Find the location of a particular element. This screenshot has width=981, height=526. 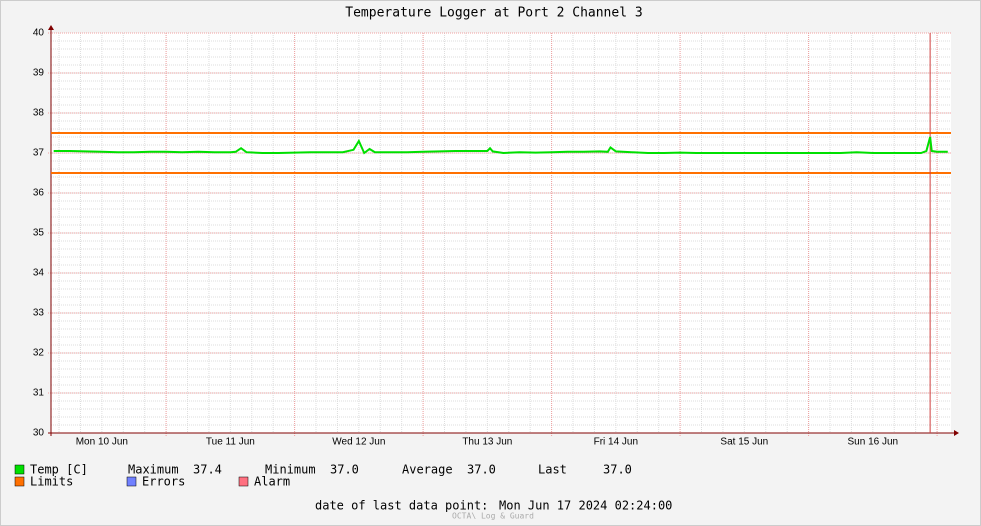

series-line is located at coordinates (500, 145).